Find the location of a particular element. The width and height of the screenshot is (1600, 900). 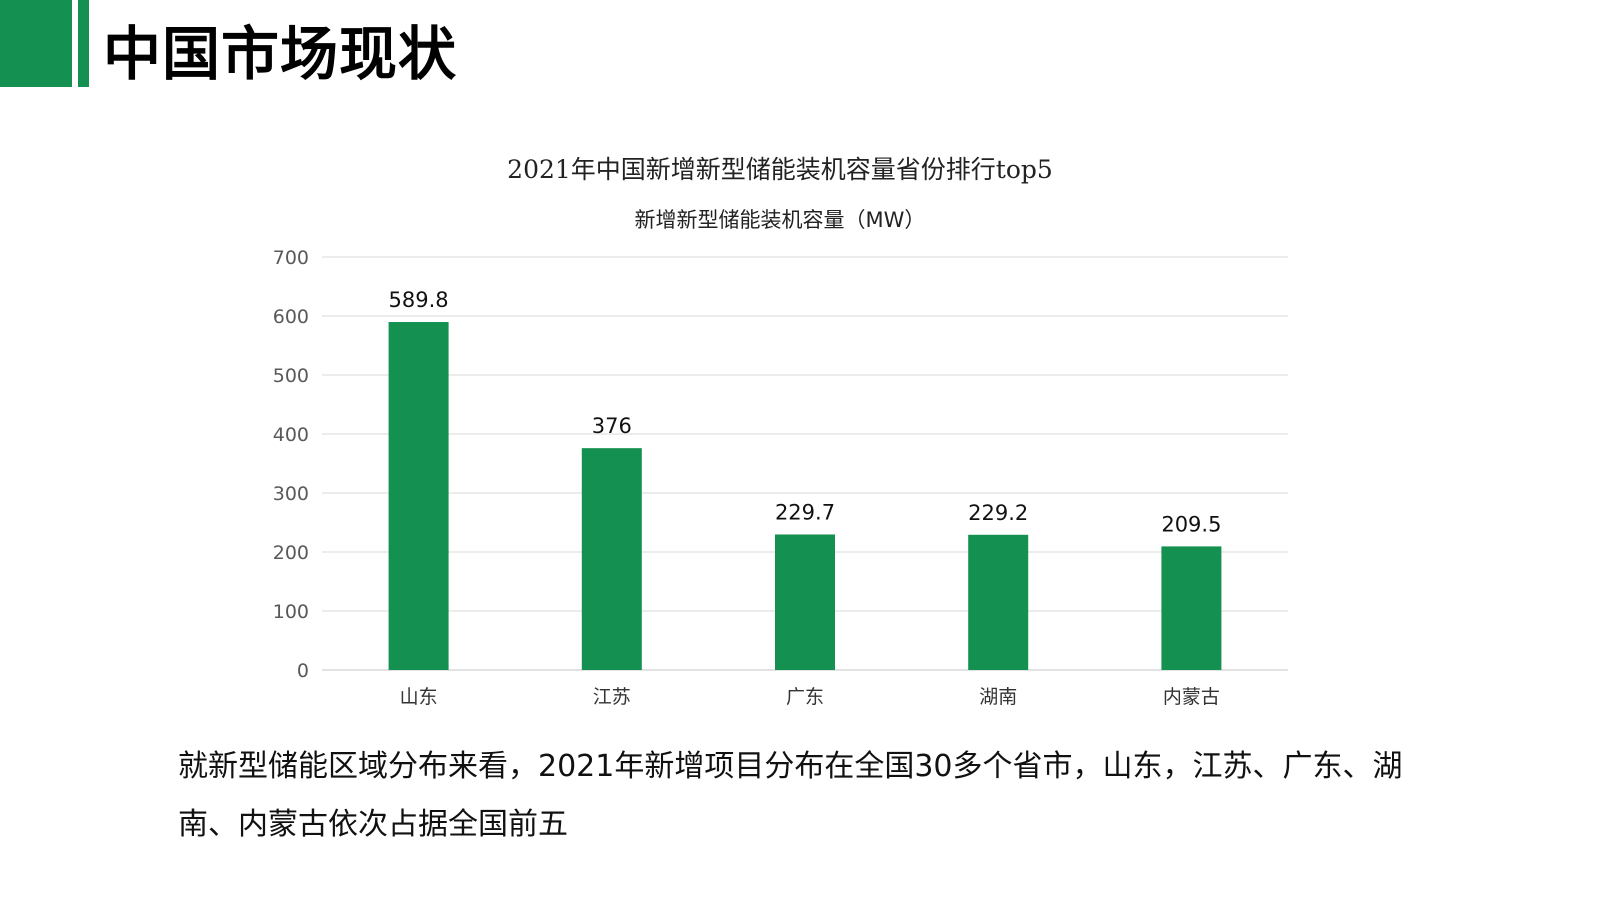

x-tick-label: 广东 is located at coordinates (805, 697).